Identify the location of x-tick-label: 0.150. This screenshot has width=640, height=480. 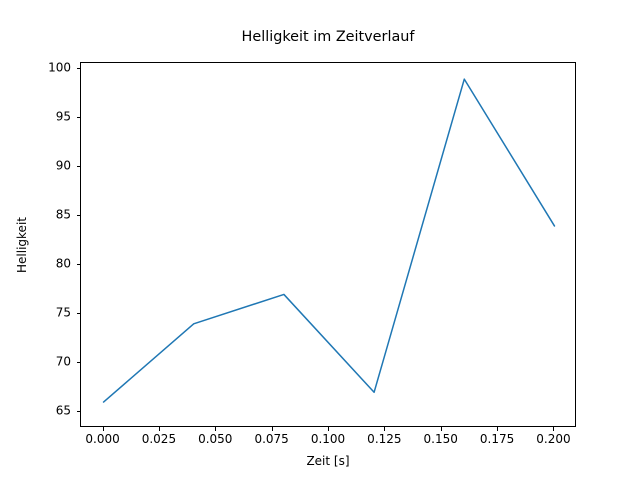
(440, 439).